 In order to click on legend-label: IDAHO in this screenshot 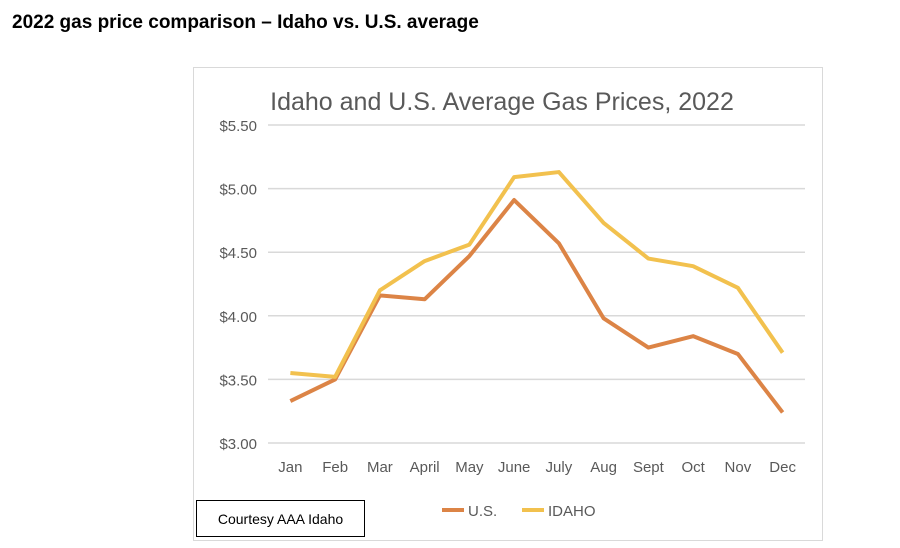, I will do `click(572, 511)`.